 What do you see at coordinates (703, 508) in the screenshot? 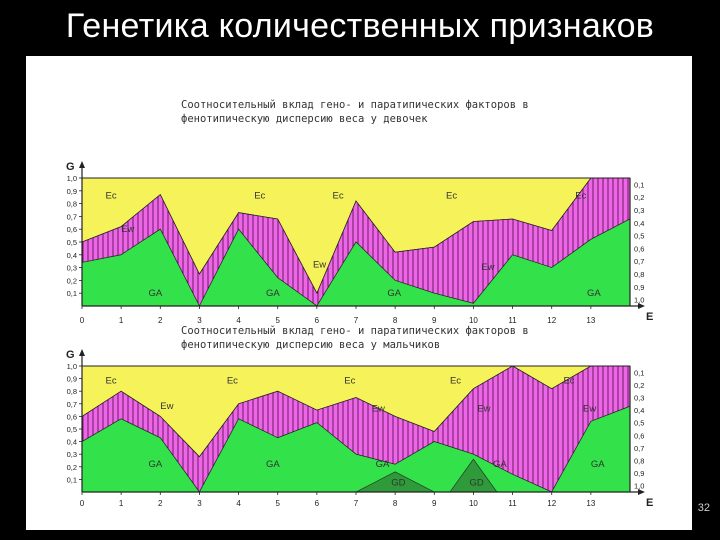
I see `page-number: 32` at bounding box center [703, 508].